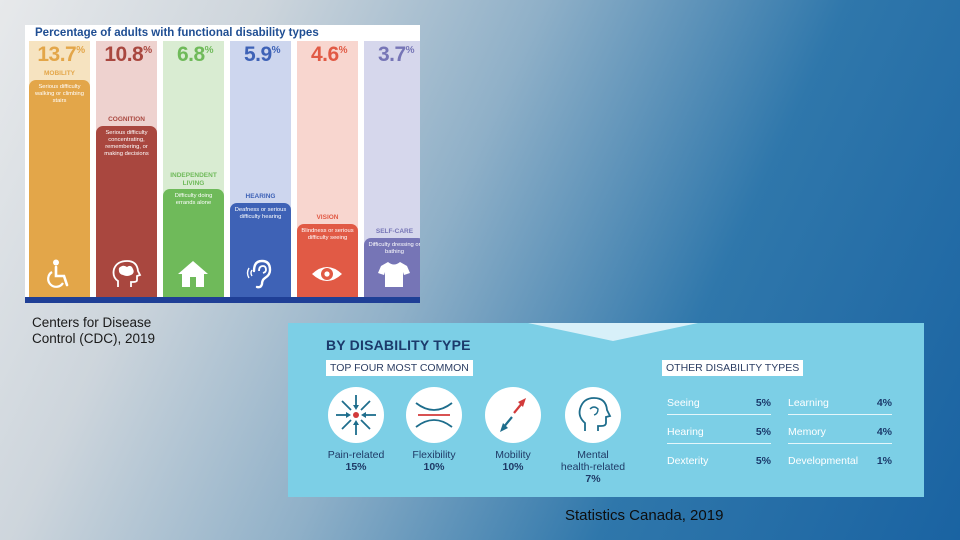  What do you see at coordinates (327, 234) in the screenshot?
I see `category-description: Blindness or serious difficulty seeing` at bounding box center [327, 234].